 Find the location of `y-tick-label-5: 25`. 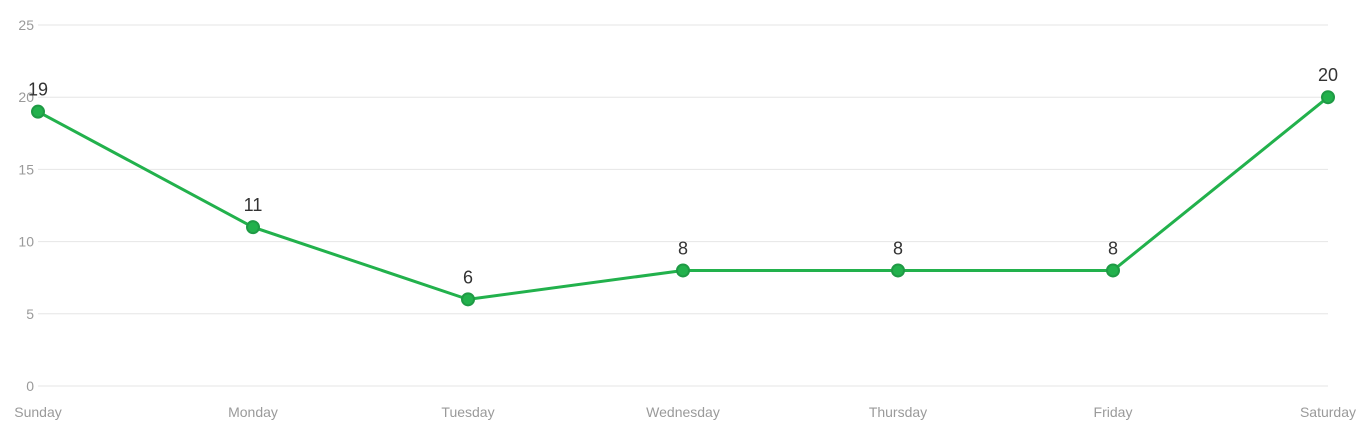

y-tick-label-5: 25 is located at coordinates (26, 25).